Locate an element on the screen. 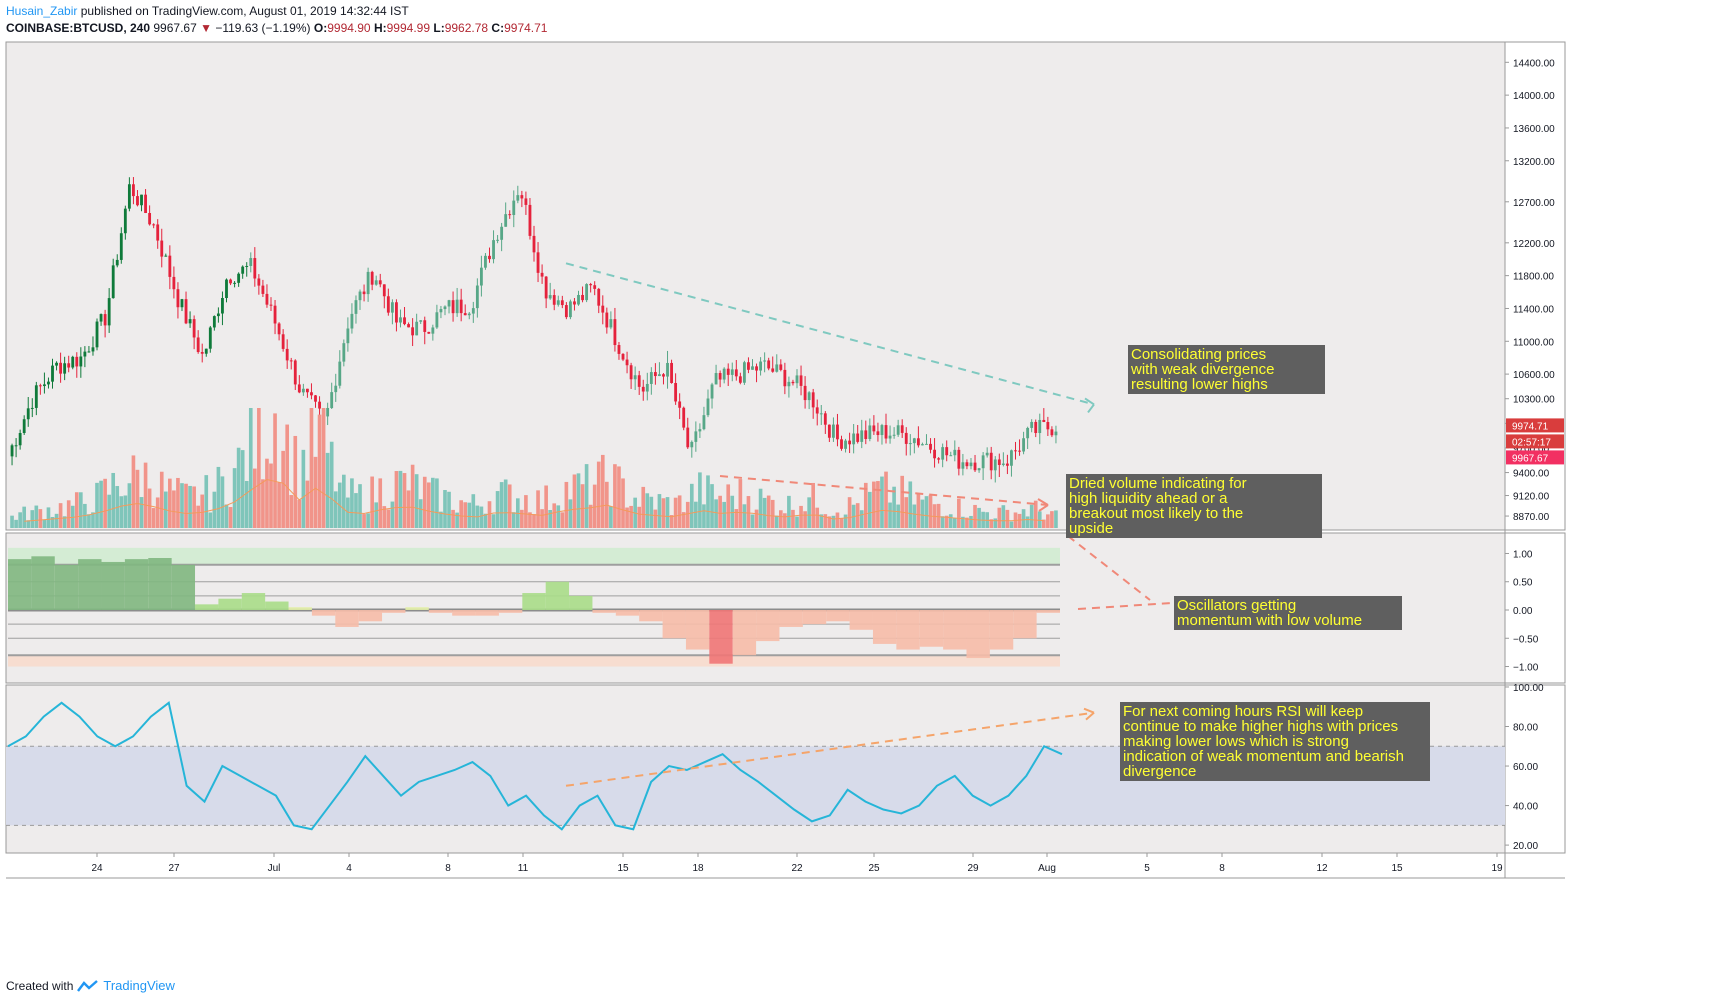 Image resolution: width=1722 pixels, height=1002 pixels. price-tick-label: 11400.00 is located at coordinates (1533, 309).